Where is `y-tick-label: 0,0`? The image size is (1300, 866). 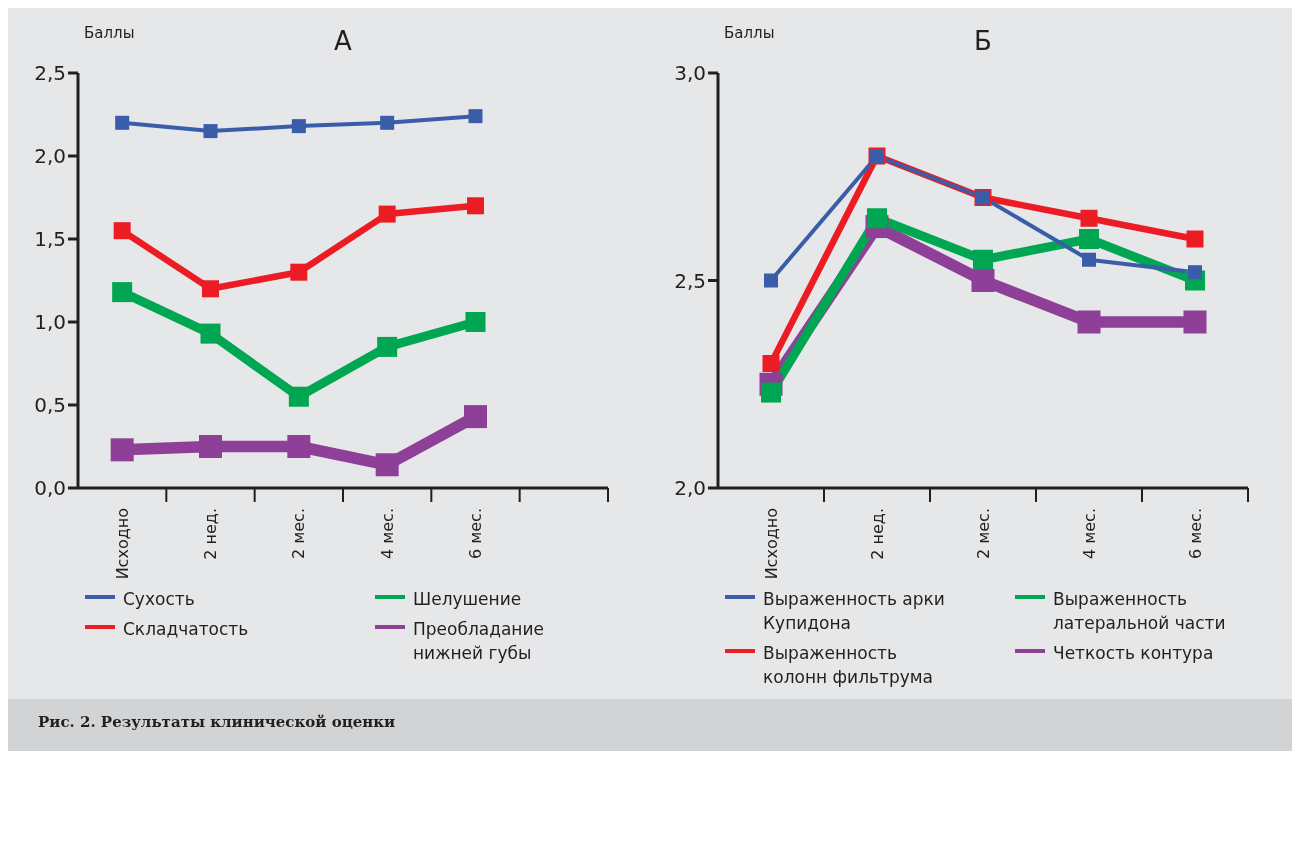
y-tick-label: 0,0 is located at coordinates (50, 488).